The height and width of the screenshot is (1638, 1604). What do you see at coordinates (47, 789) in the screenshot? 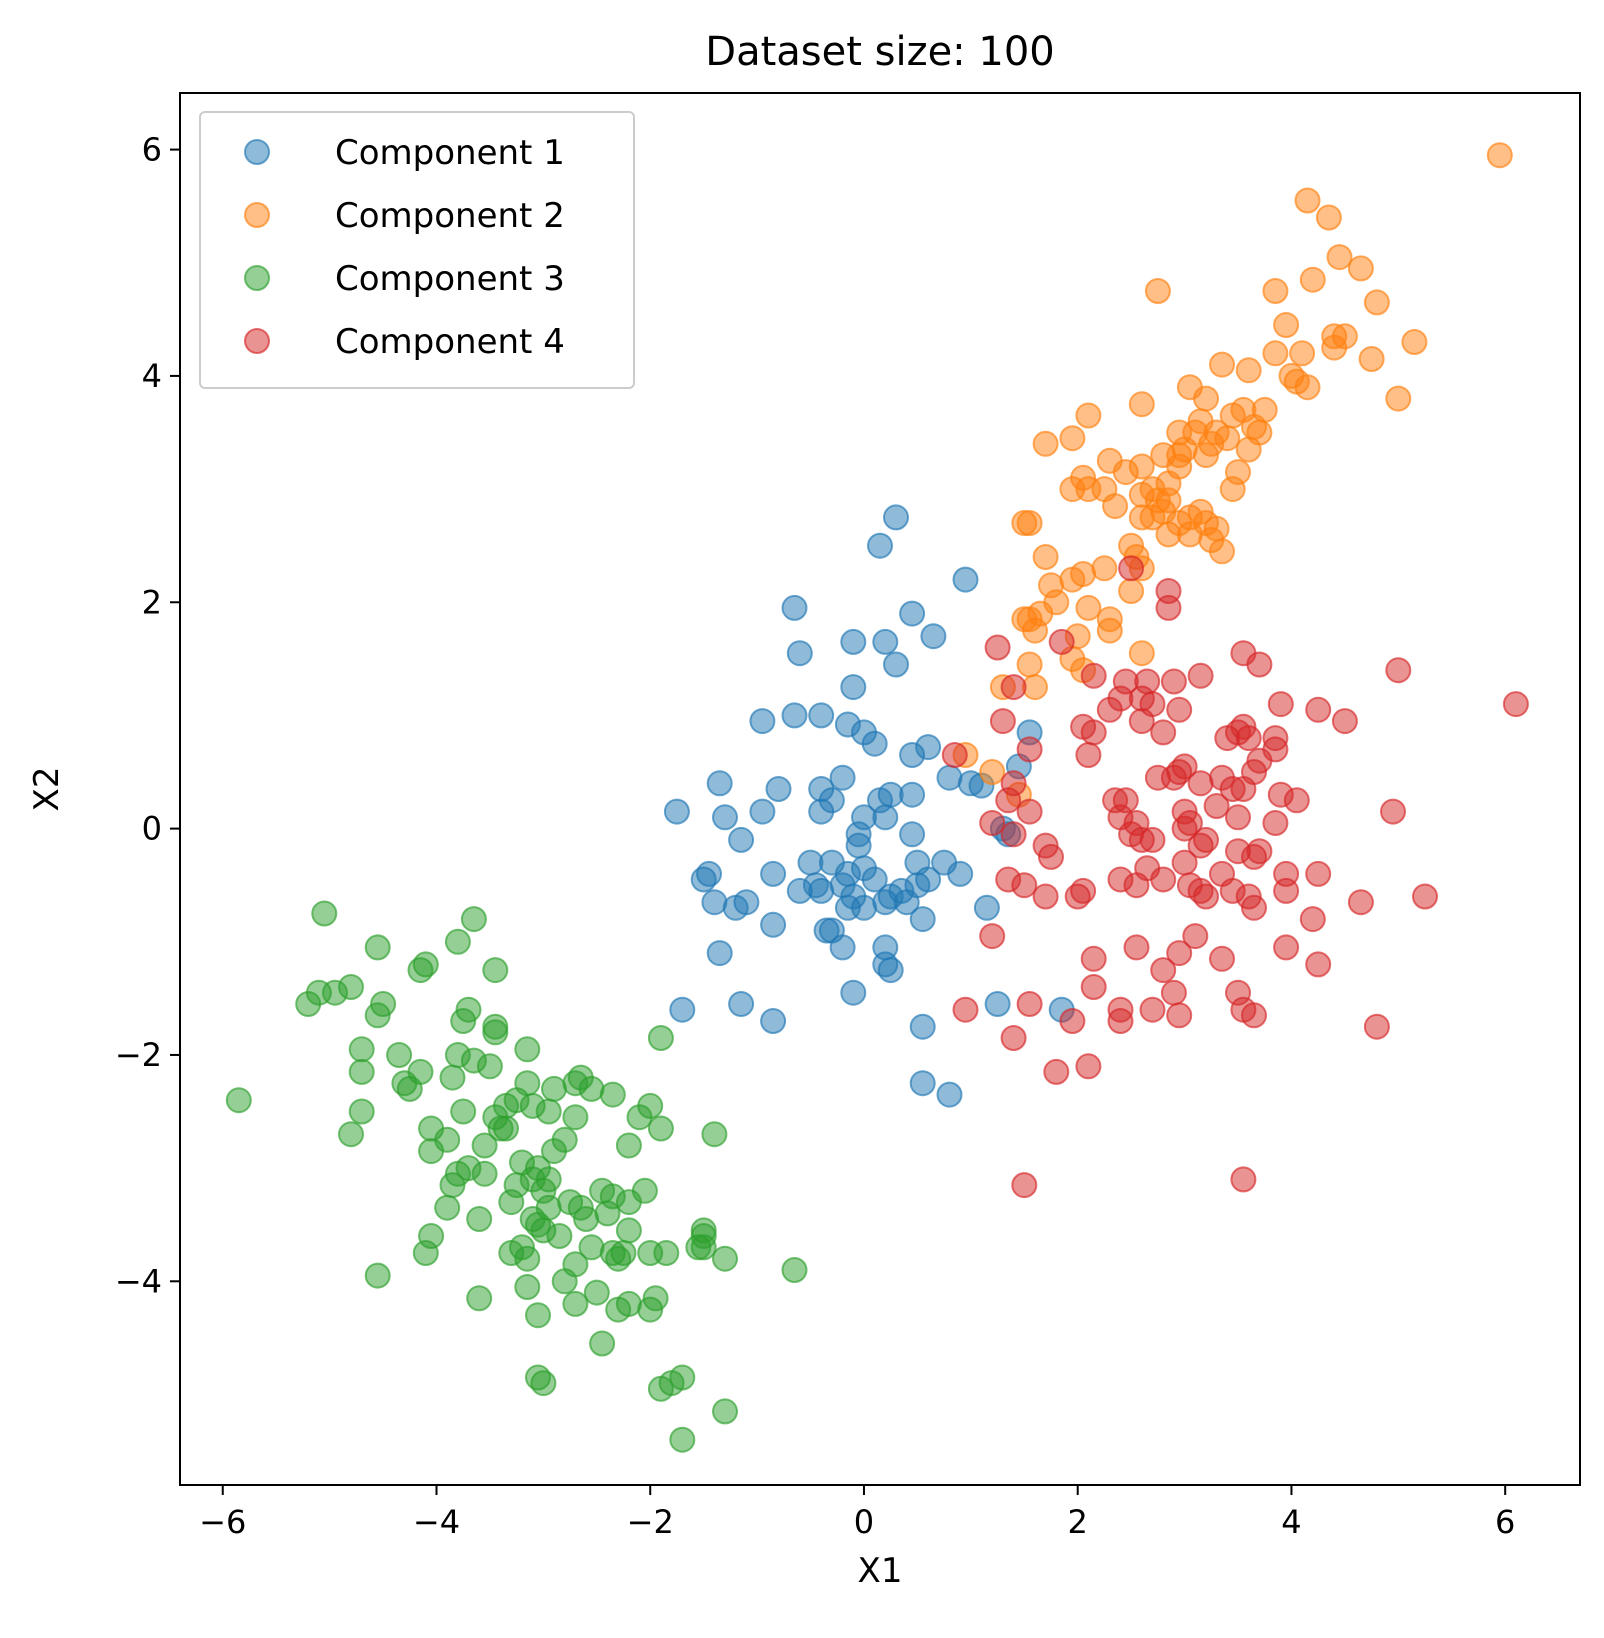
I see `y-axis-label: X2` at bounding box center [47, 789].